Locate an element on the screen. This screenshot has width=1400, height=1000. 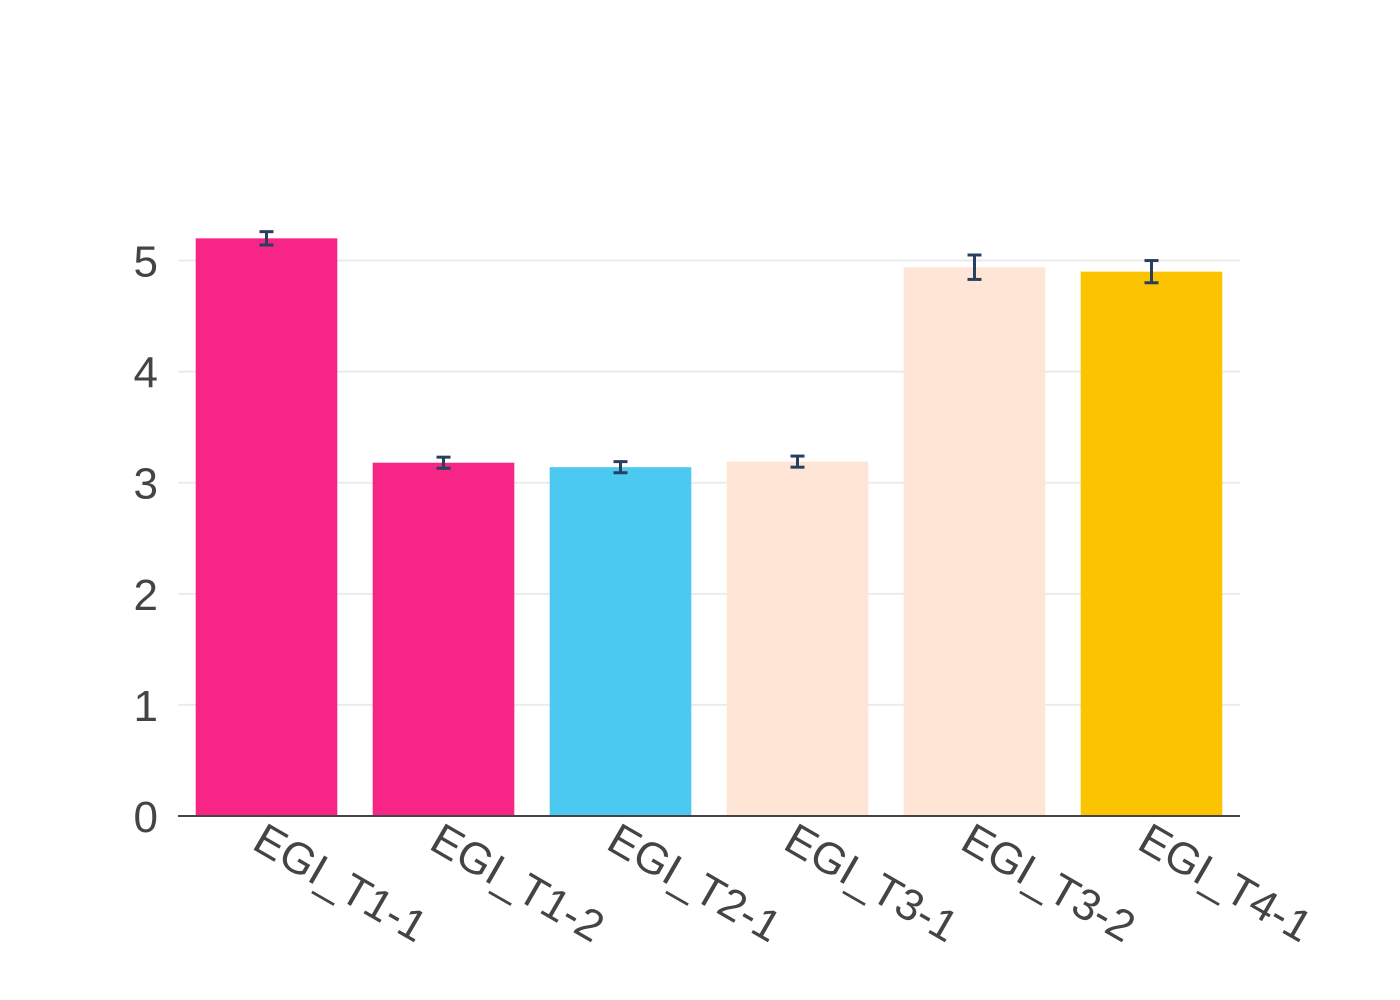
y-tick-label: 1 is located at coordinates (146, 706).